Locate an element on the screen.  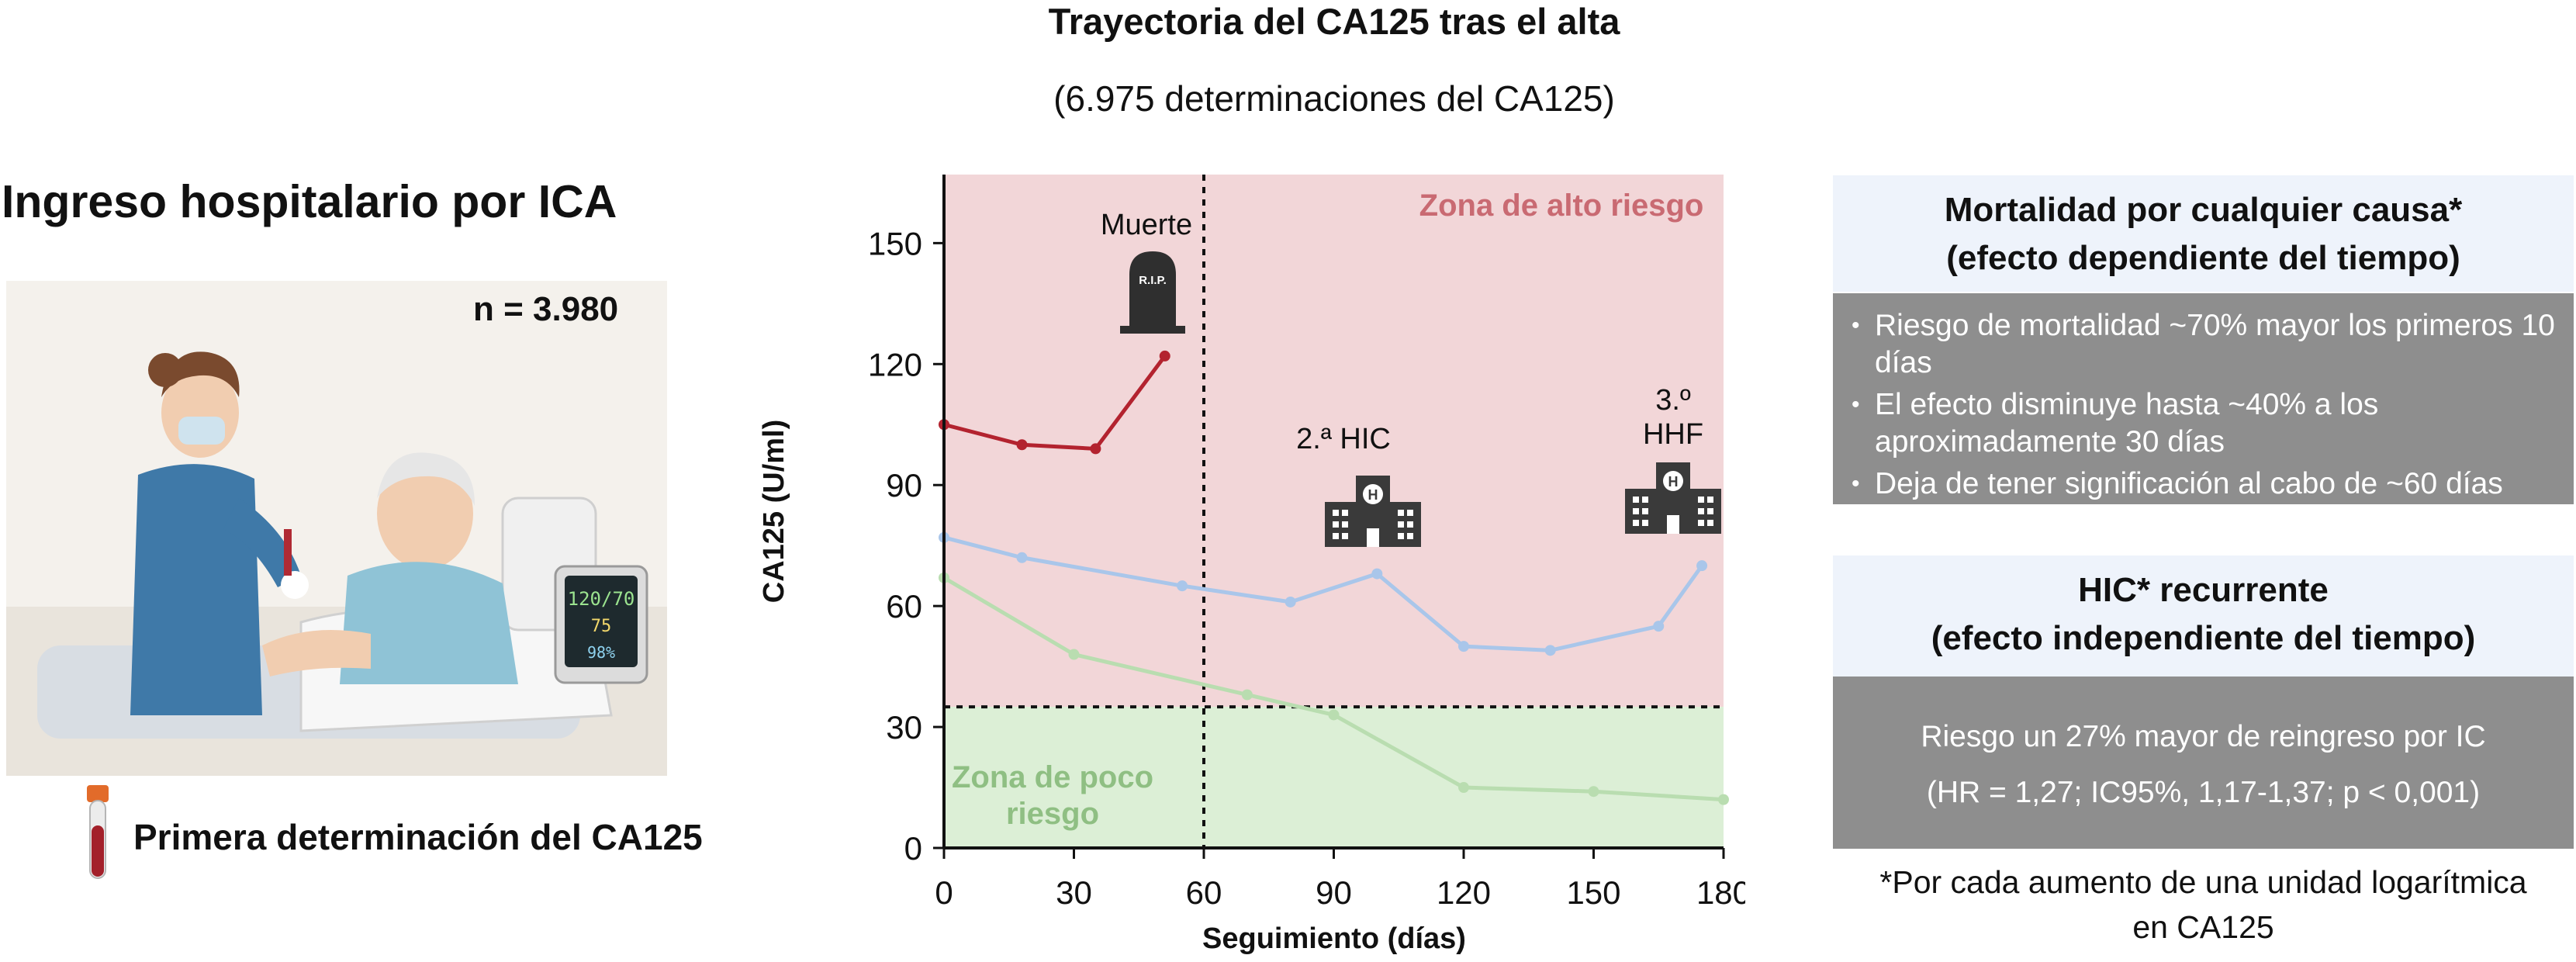
second-hic-label: 2.ª HIC is located at coordinates (1343, 439).